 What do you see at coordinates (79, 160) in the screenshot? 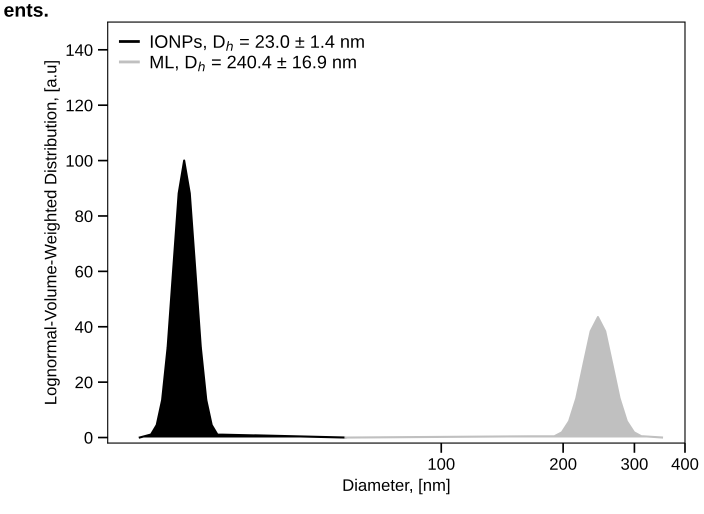
I see `y-tick-label: 100` at bounding box center [79, 160].